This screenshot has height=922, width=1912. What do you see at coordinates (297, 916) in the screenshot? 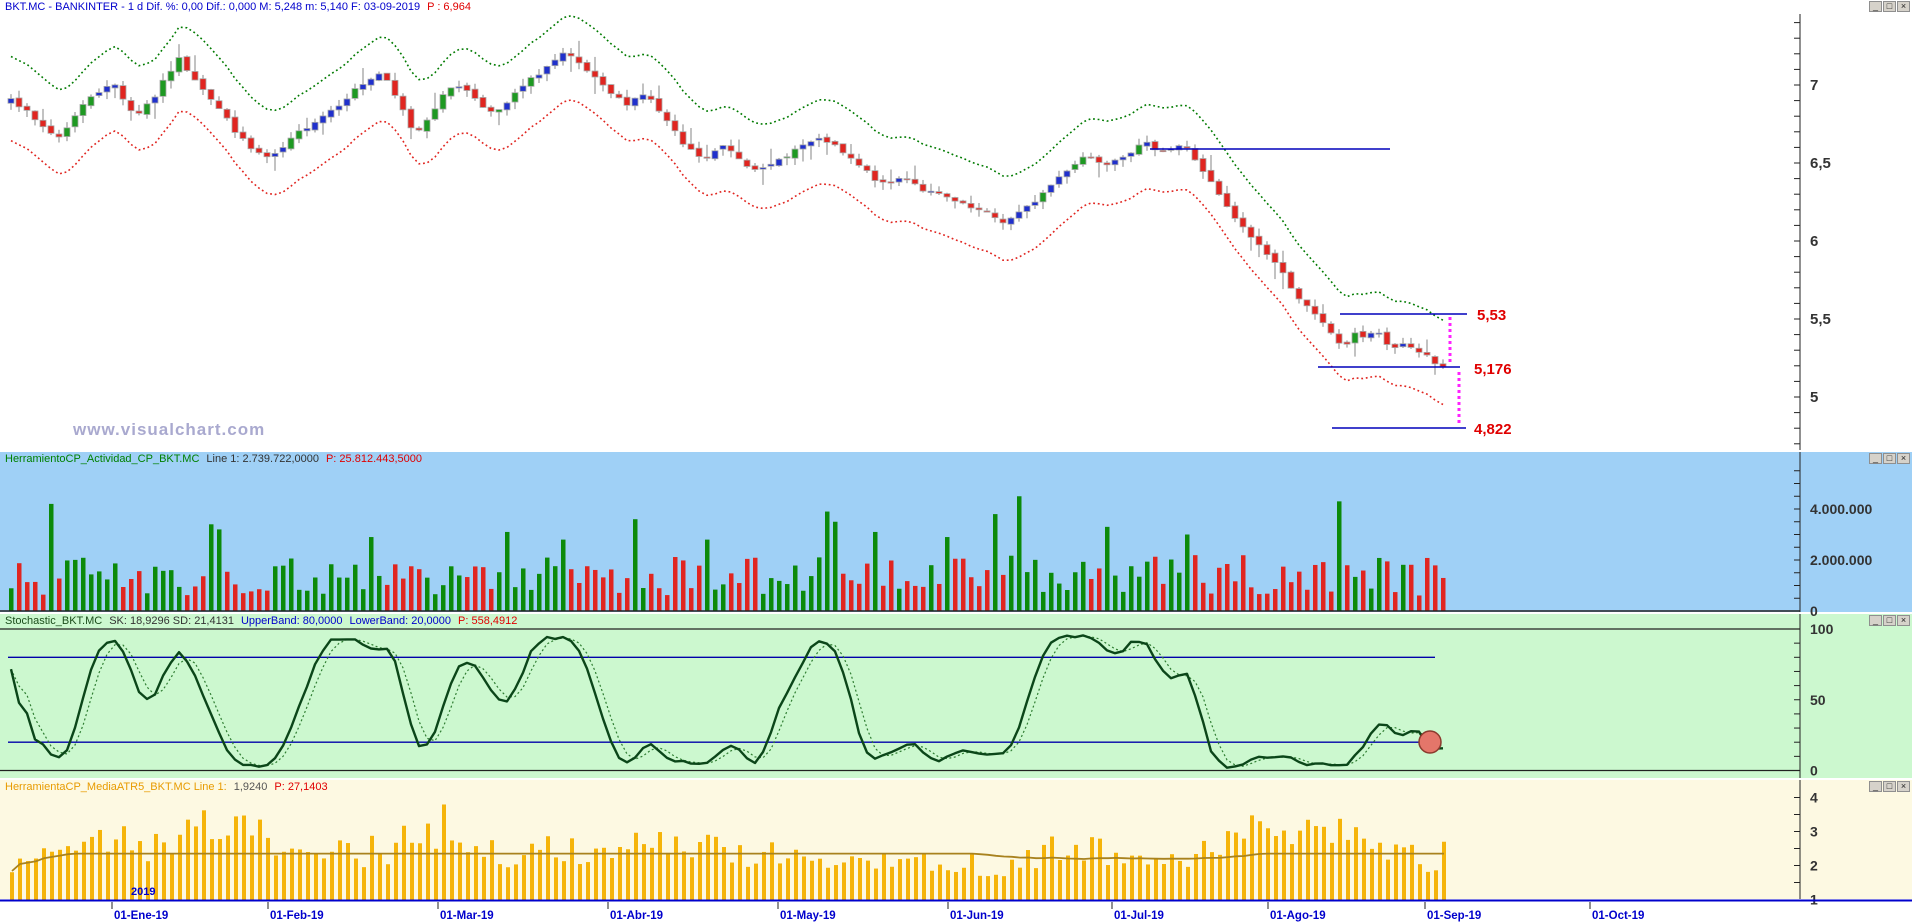
I see `date-tick-label: 01-Feb-19` at bounding box center [297, 916].